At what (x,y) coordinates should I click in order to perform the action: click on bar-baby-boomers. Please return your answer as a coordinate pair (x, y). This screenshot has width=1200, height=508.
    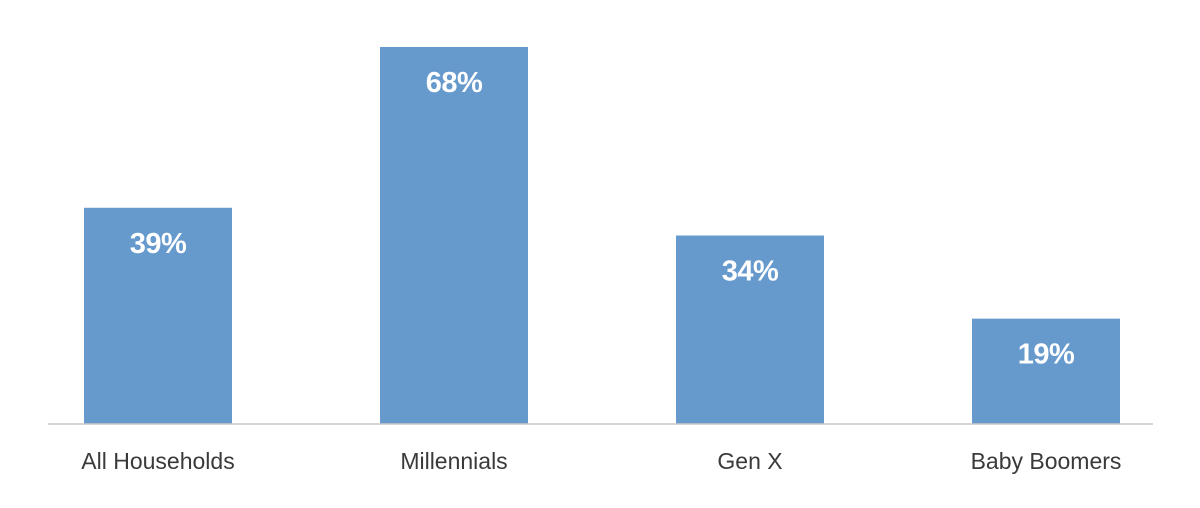
    Looking at the image, I should click on (1046, 371).